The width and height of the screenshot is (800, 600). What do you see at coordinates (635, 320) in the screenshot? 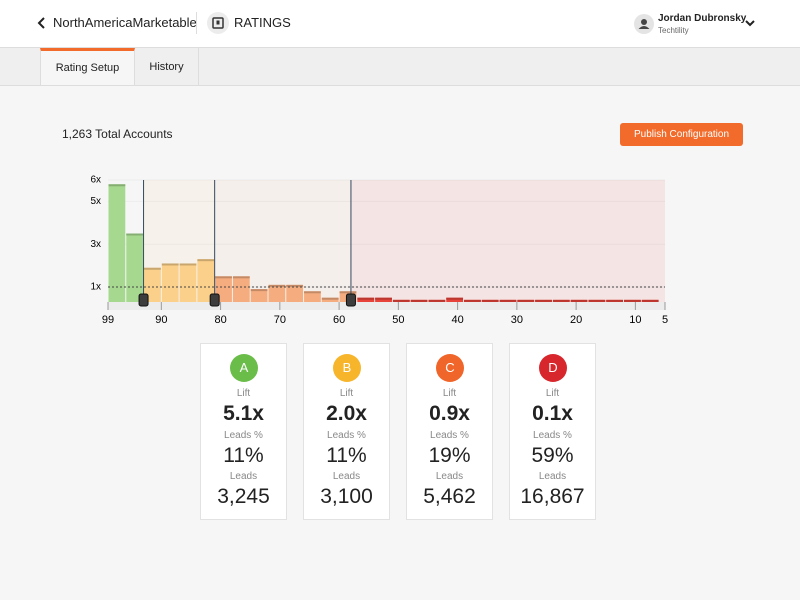
I see `x-tick-label: 10` at bounding box center [635, 320].